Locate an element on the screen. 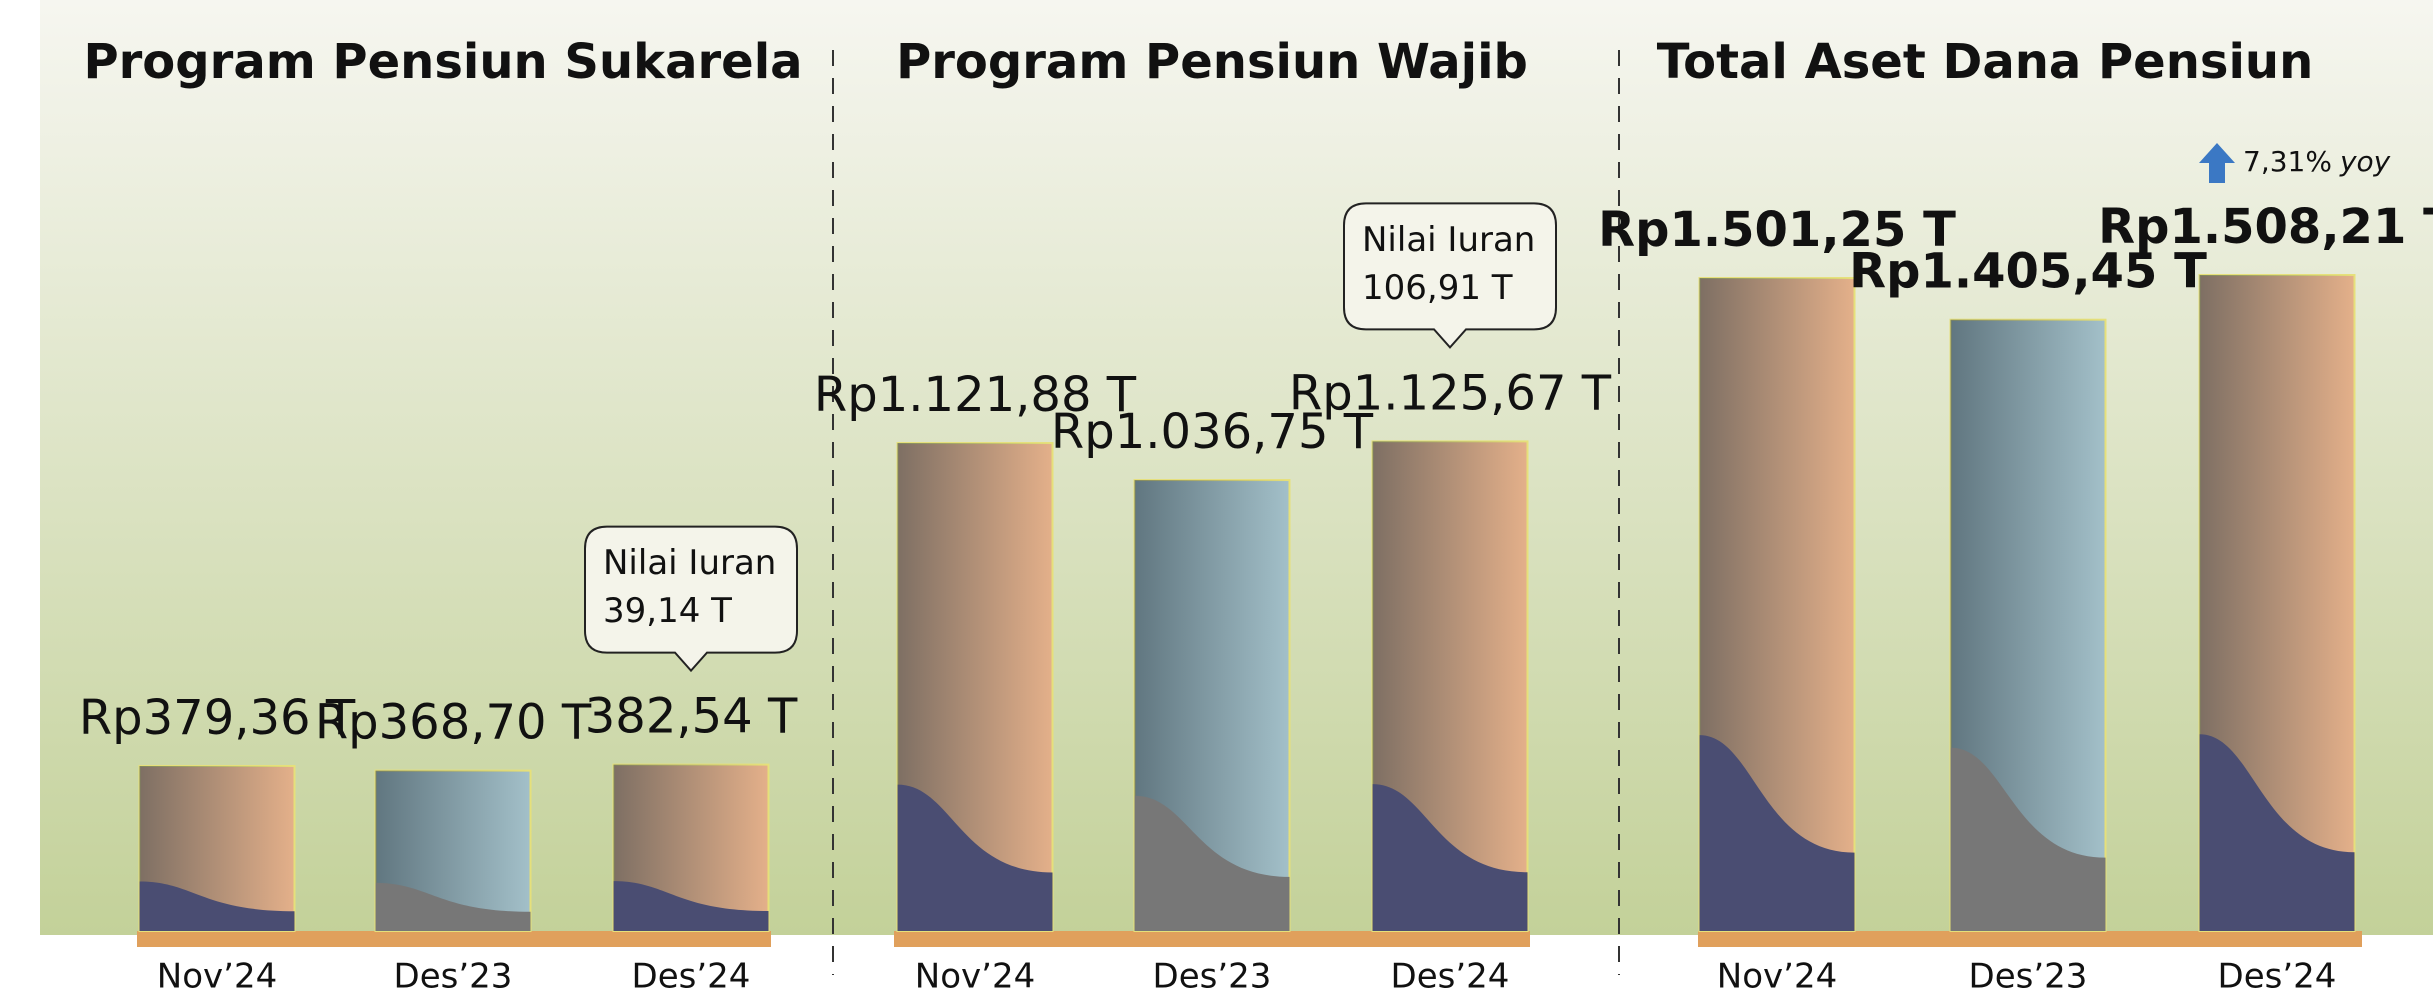 The height and width of the screenshot is (993, 2433). chart-title: Program Pensiun Sukarela is located at coordinates (442, 62).